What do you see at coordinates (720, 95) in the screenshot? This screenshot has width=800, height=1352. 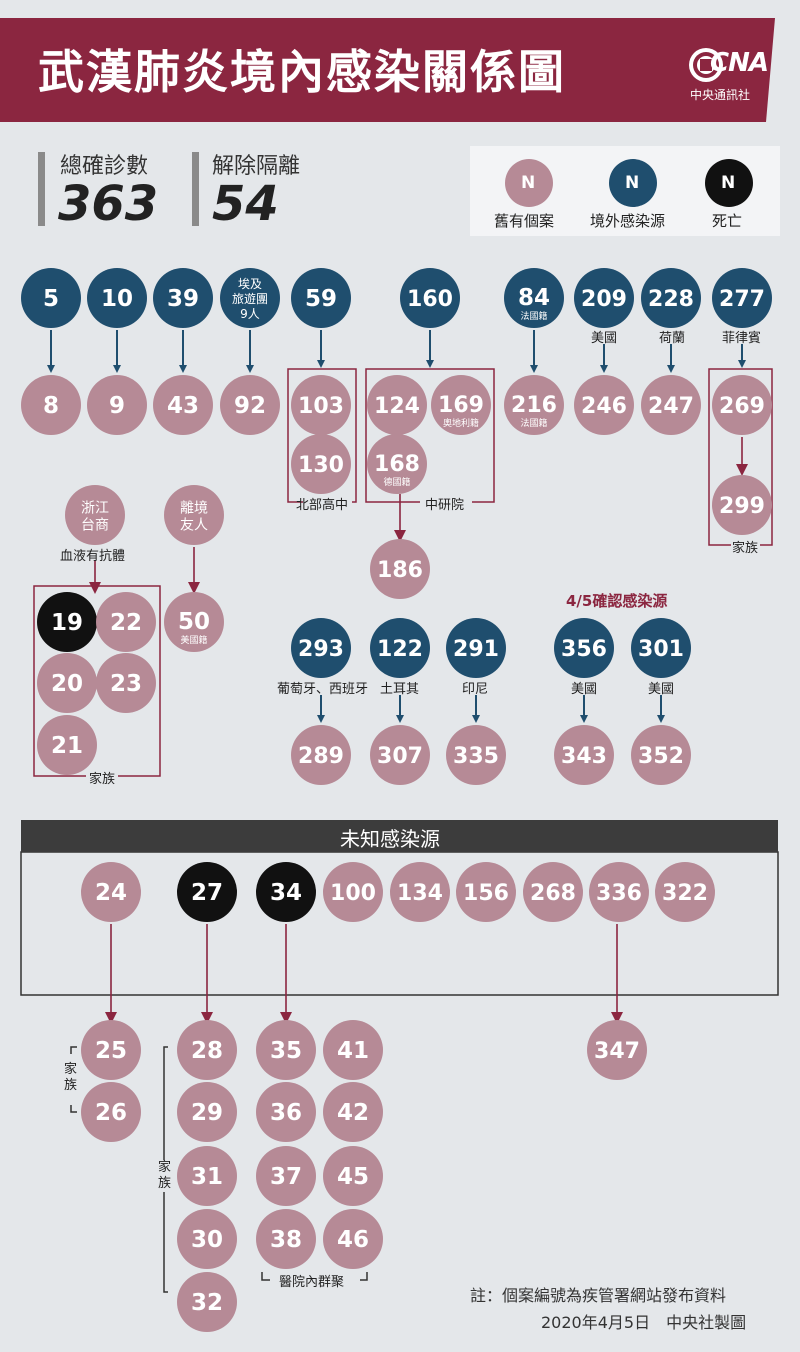 I see `cna-logo-name: 中央通訊社` at bounding box center [720, 95].